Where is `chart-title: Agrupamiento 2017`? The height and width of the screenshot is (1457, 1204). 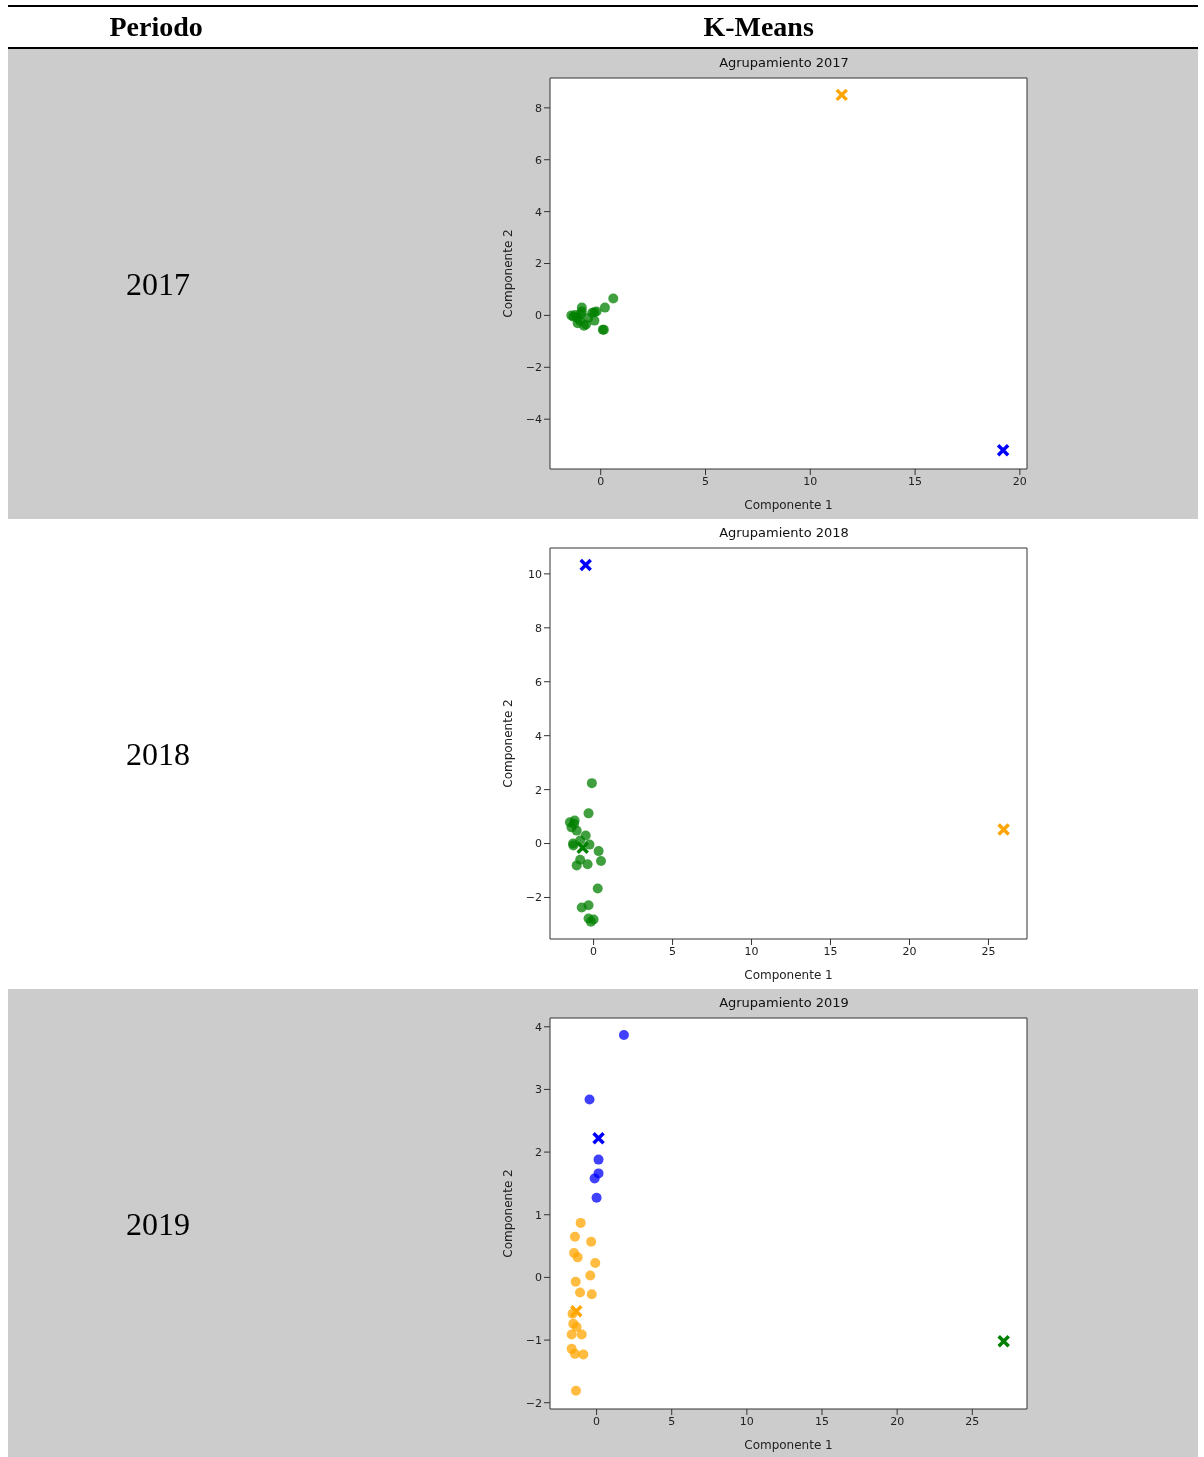
chart-title: Agrupamiento 2017 is located at coordinates (784, 62).